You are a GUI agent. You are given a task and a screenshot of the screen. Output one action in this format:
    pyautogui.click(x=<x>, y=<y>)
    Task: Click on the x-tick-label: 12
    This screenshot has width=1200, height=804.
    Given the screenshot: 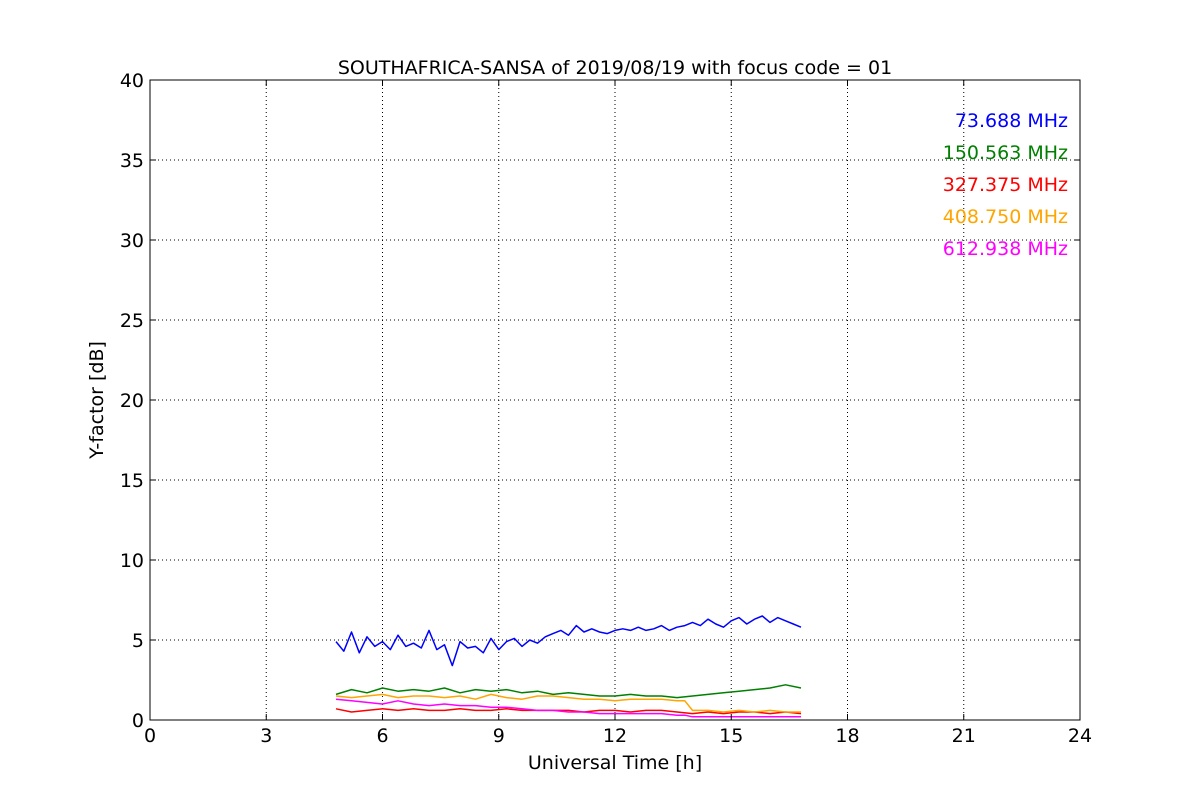 What is the action you would take?
    pyautogui.click(x=615, y=736)
    